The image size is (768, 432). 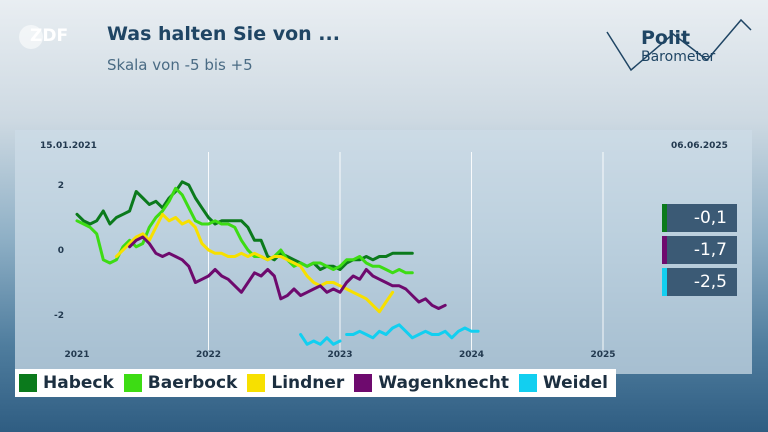 I want to click on series-line-wagenknecht, so click(x=287, y=272).